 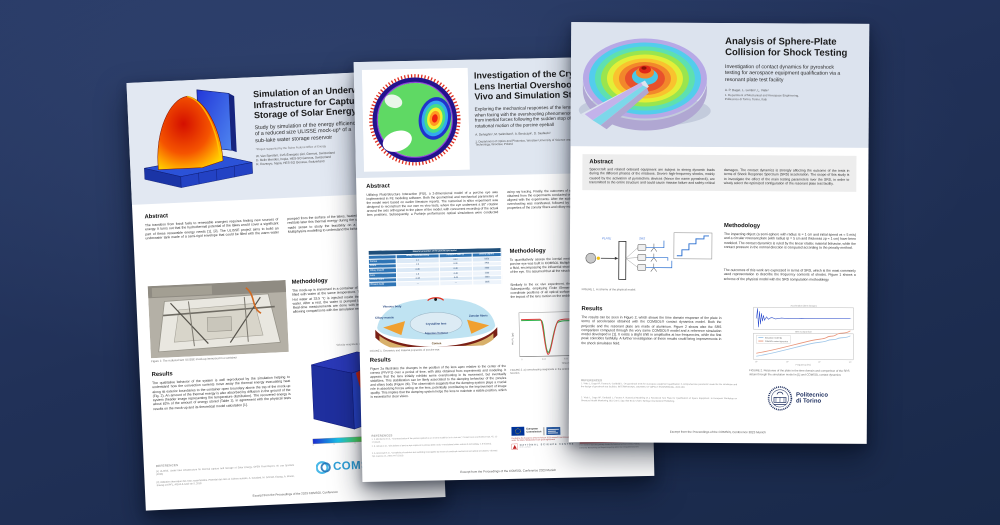 I want to click on right-poster-authors: A. P. Daga¹, L. Lentini¹, L. Viale¹, so click(x=746, y=90).